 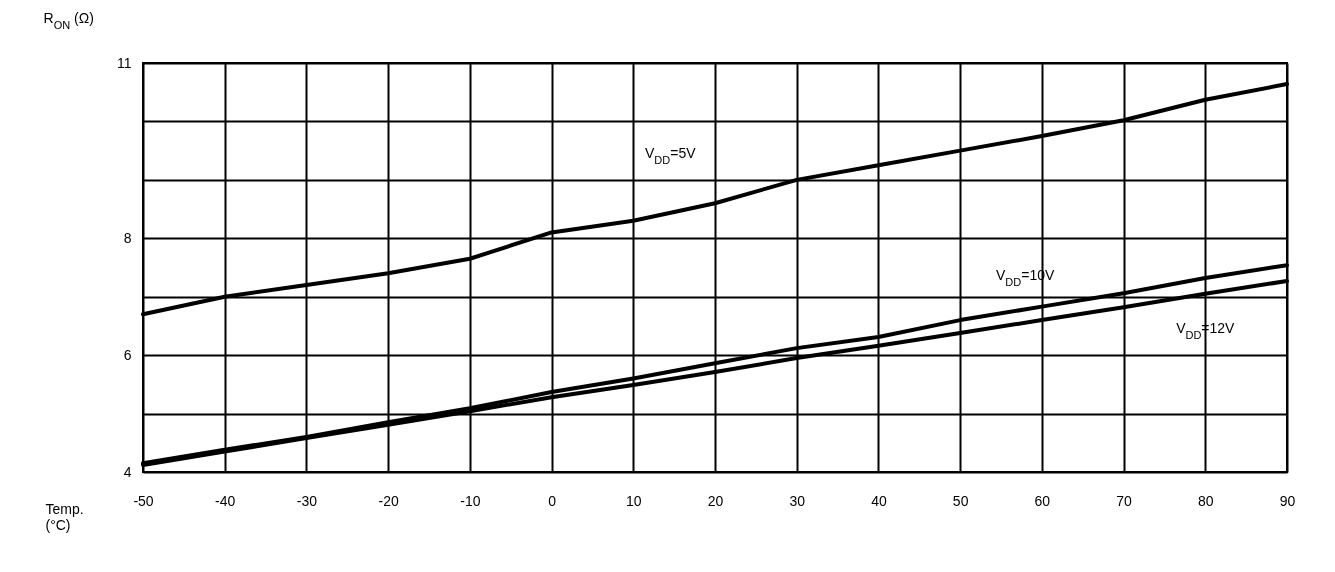 I want to click on y-axis-title: R$_{ON}$ (Ω), so click(x=68, y=20).